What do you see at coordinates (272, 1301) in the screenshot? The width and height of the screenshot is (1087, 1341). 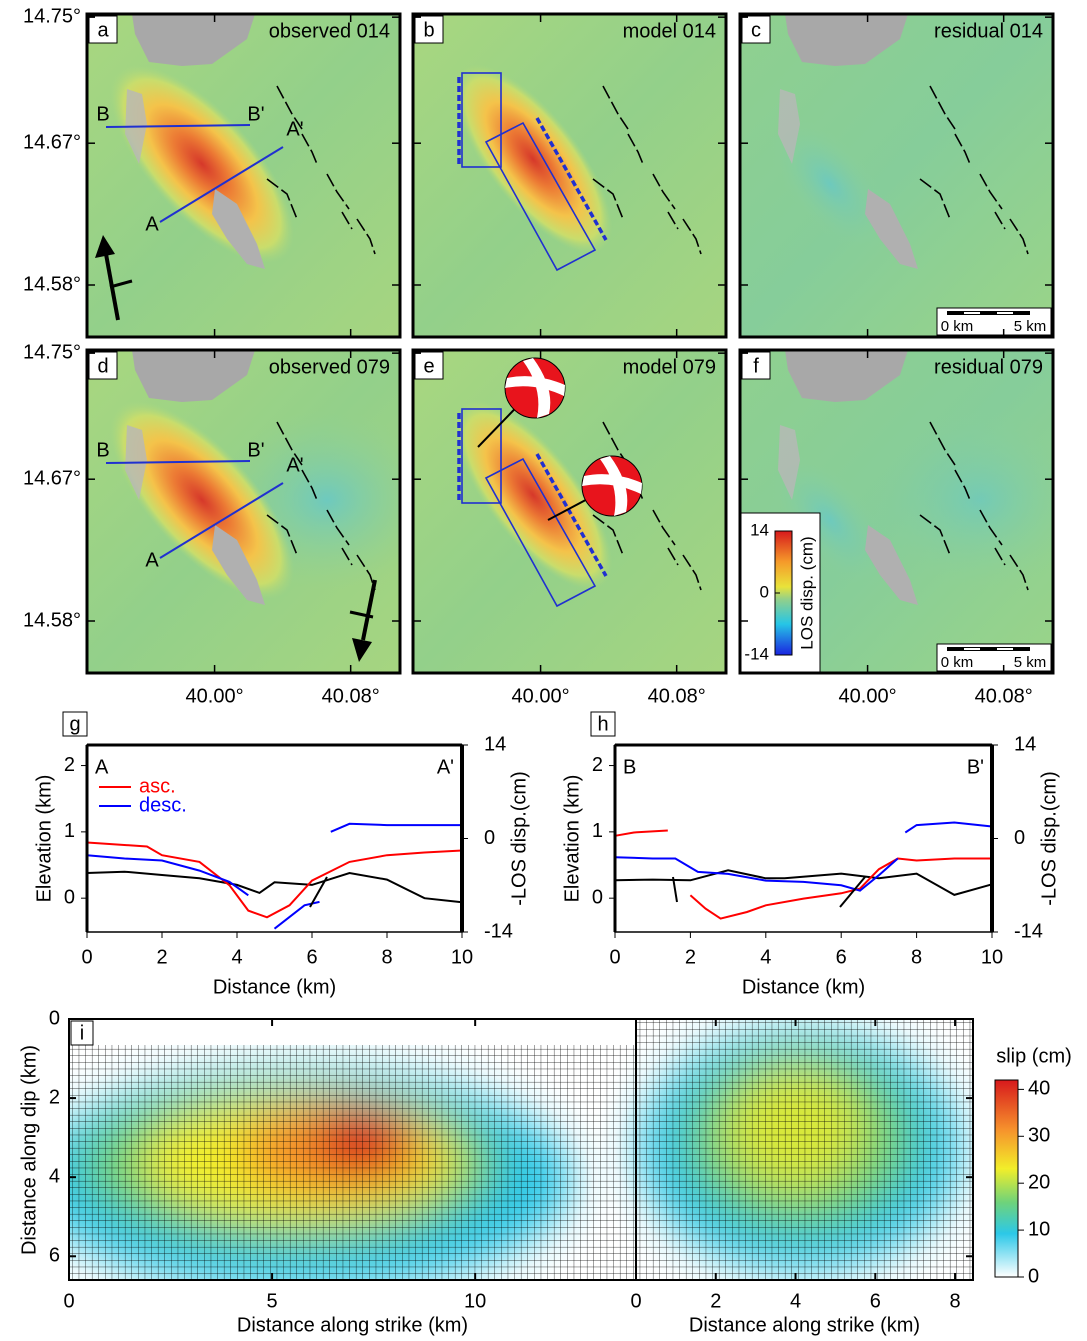 I see `x-tick-label: 5` at bounding box center [272, 1301].